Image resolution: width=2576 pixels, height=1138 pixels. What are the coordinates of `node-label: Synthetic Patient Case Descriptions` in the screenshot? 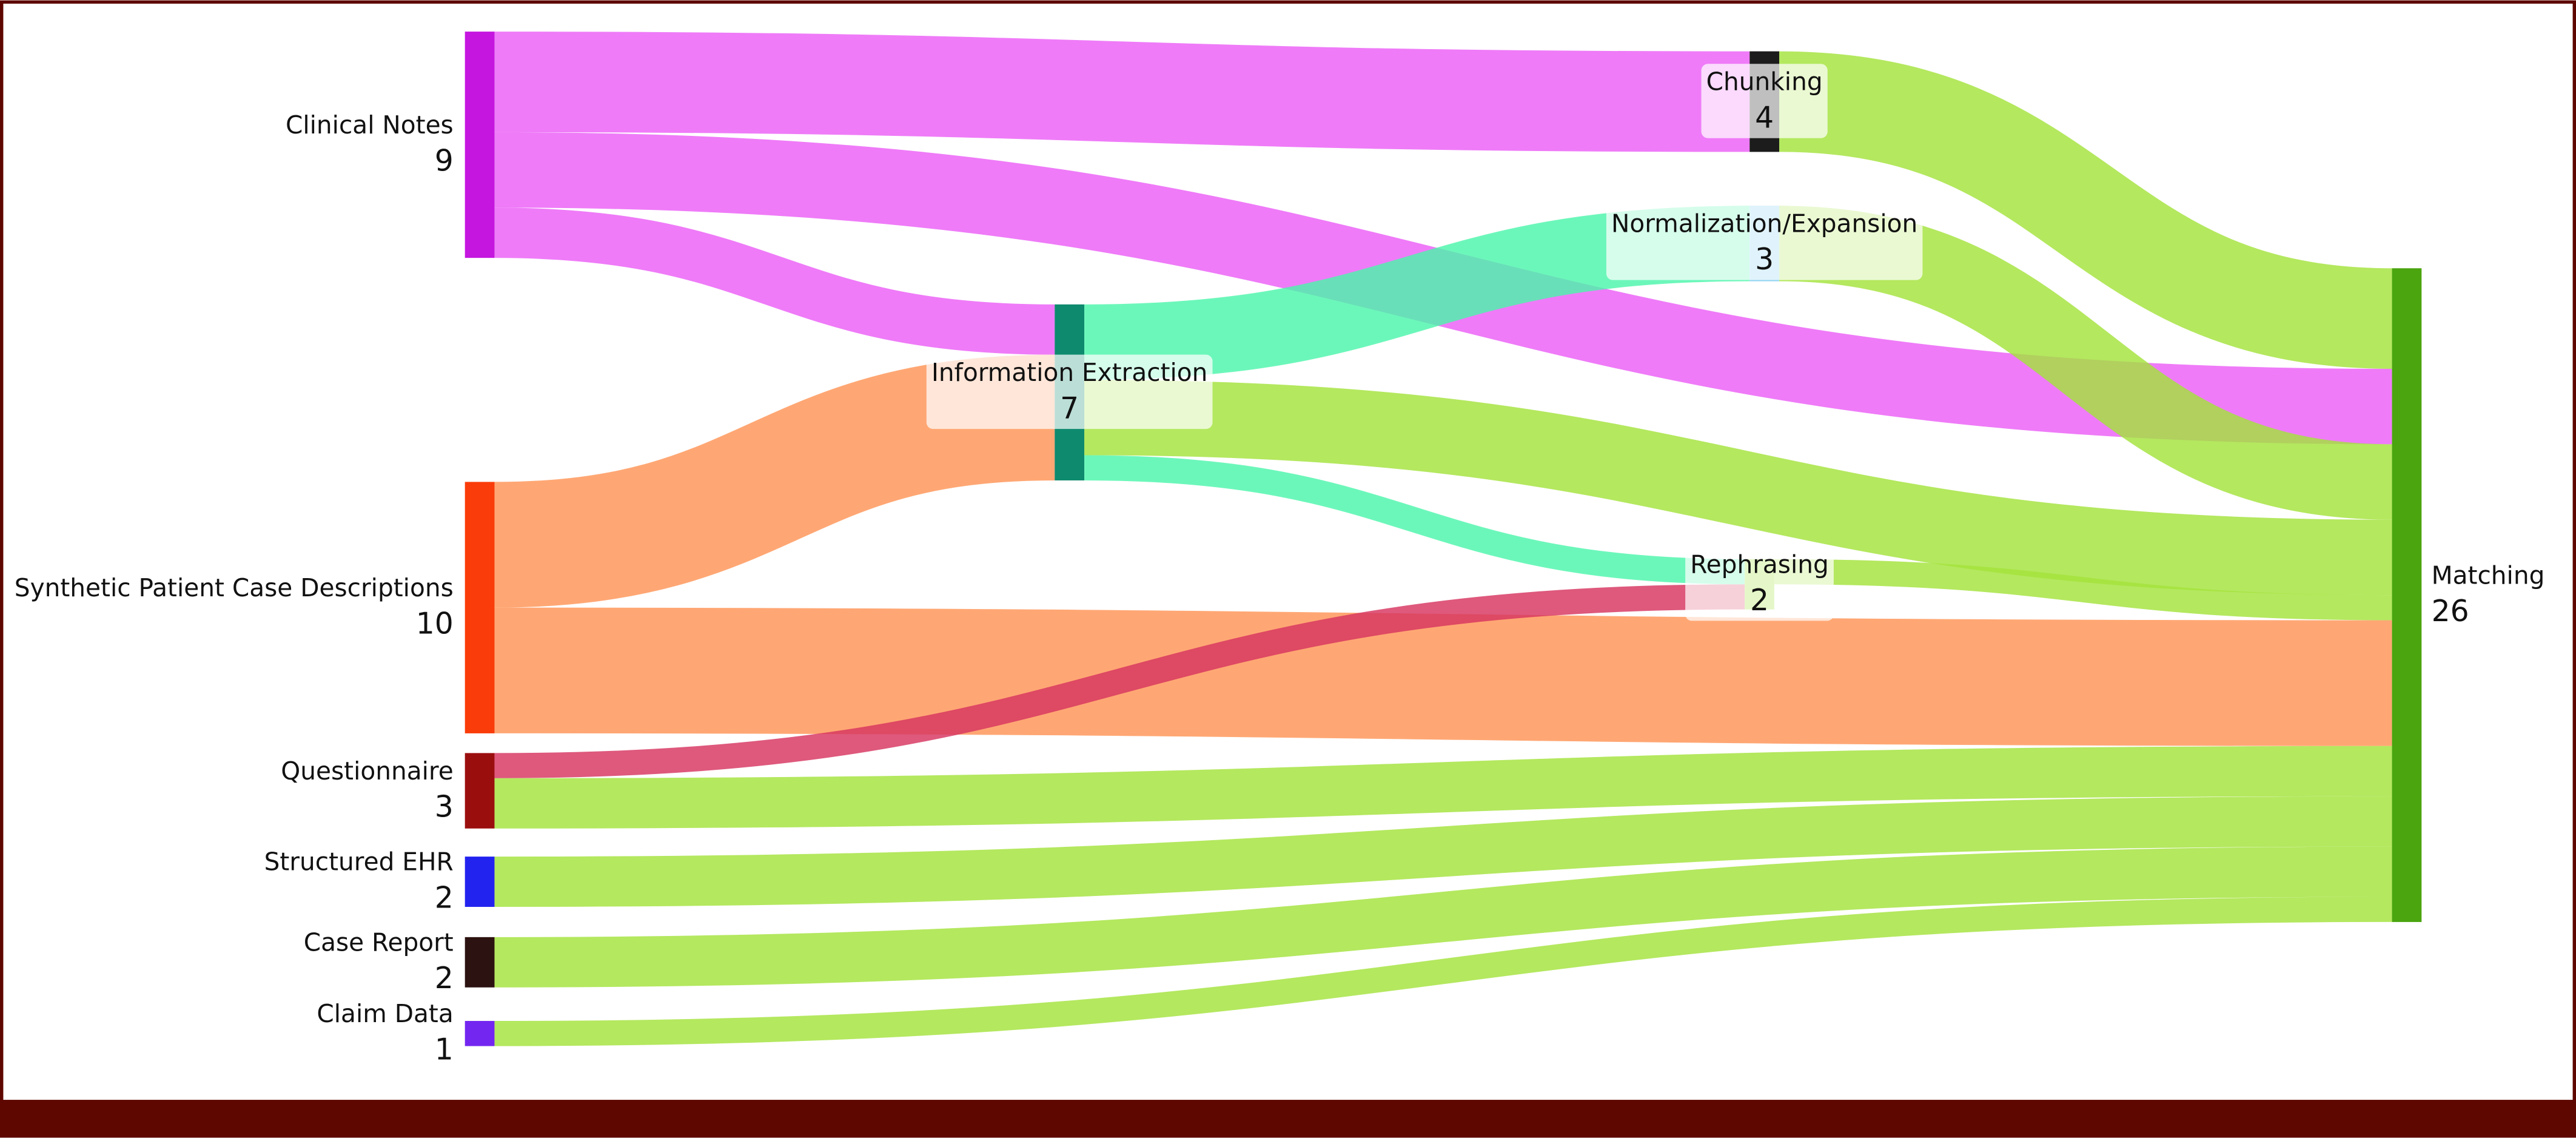 It's located at (234, 588).